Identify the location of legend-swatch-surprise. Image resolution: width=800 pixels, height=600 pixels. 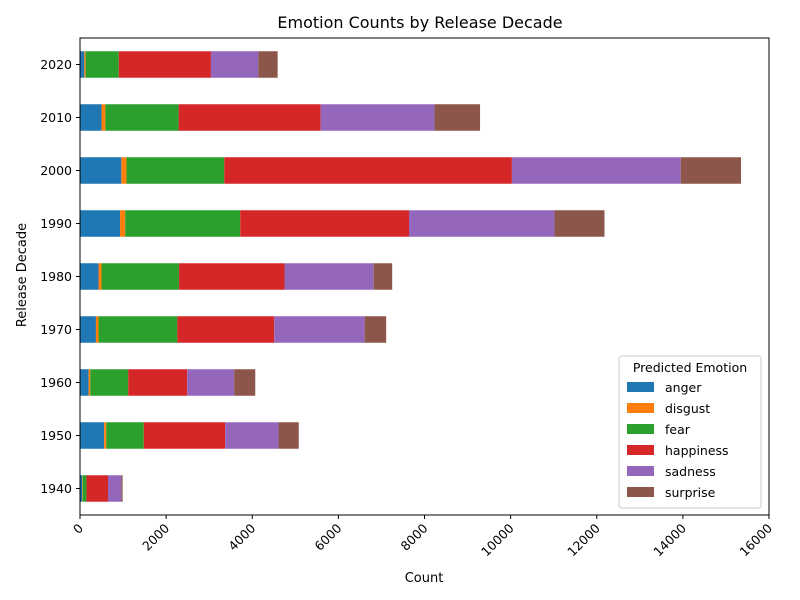
(640, 492).